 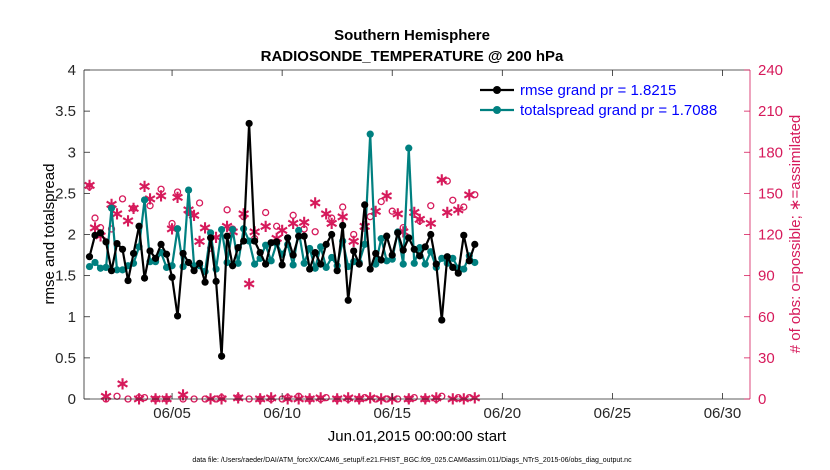 What do you see at coordinates (598, 90) in the screenshot?
I see `legend-label-rmse: rmse grand pr = 1.8215` at bounding box center [598, 90].